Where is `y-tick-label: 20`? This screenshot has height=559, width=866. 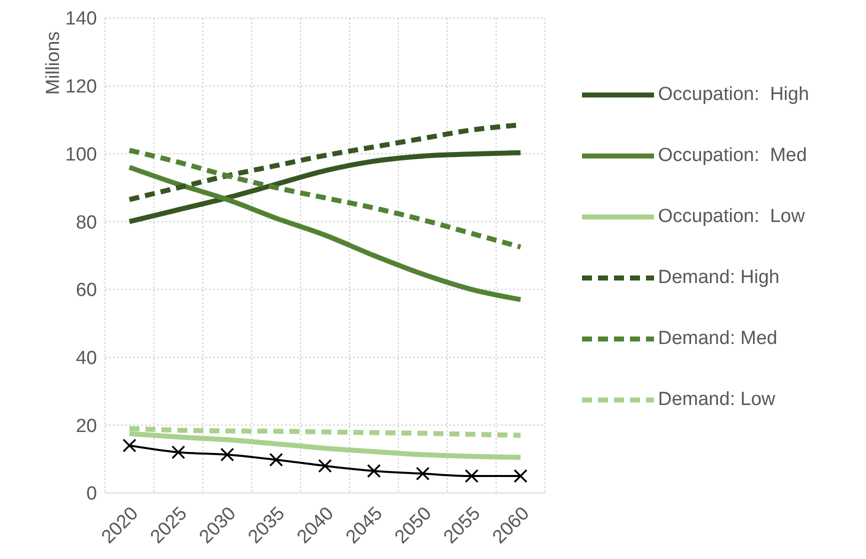
y-tick-label: 20 is located at coordinates (86, 426).